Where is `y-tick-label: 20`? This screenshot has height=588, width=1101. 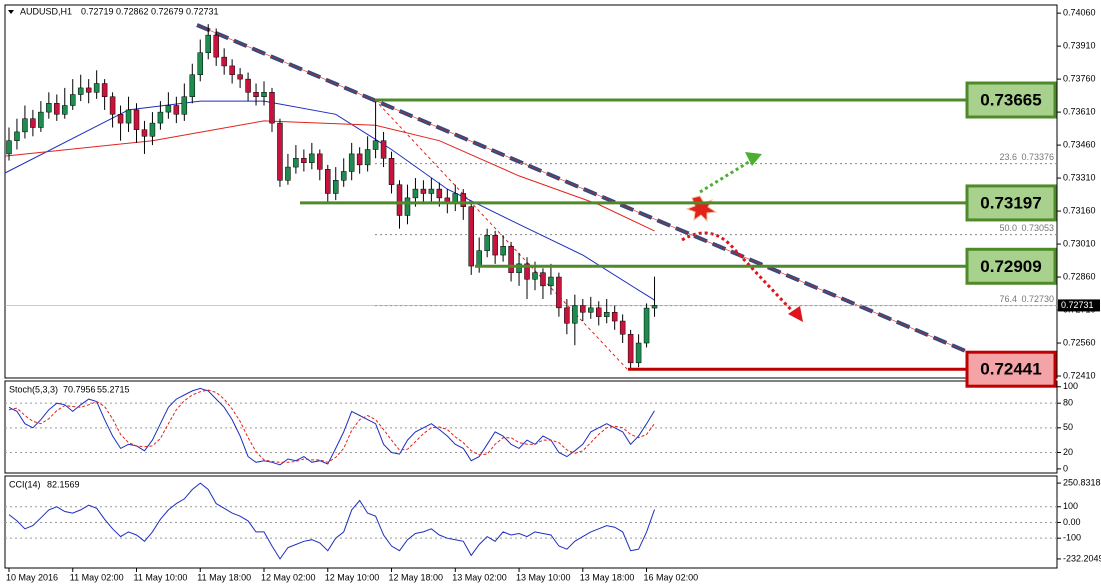 y-tick-label: 20 is located at coordinates (1068, 452).